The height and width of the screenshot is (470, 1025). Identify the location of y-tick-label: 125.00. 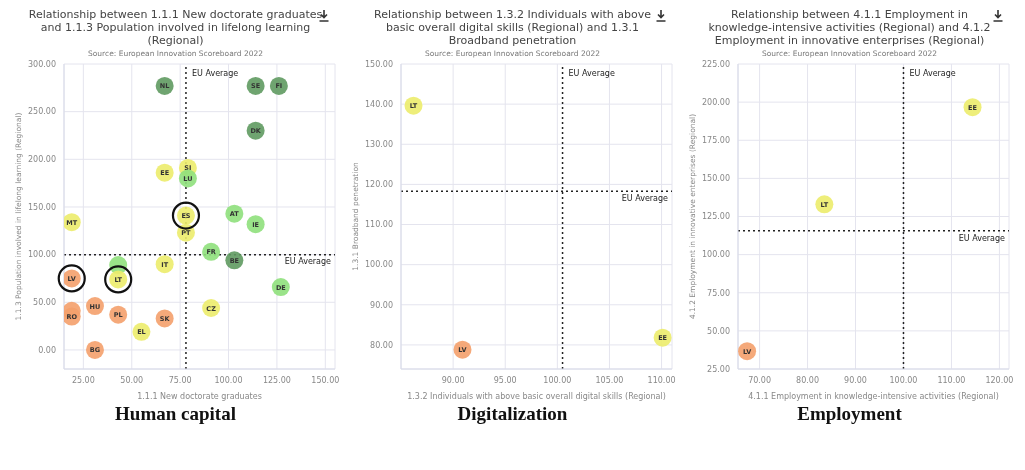
(716, 217).